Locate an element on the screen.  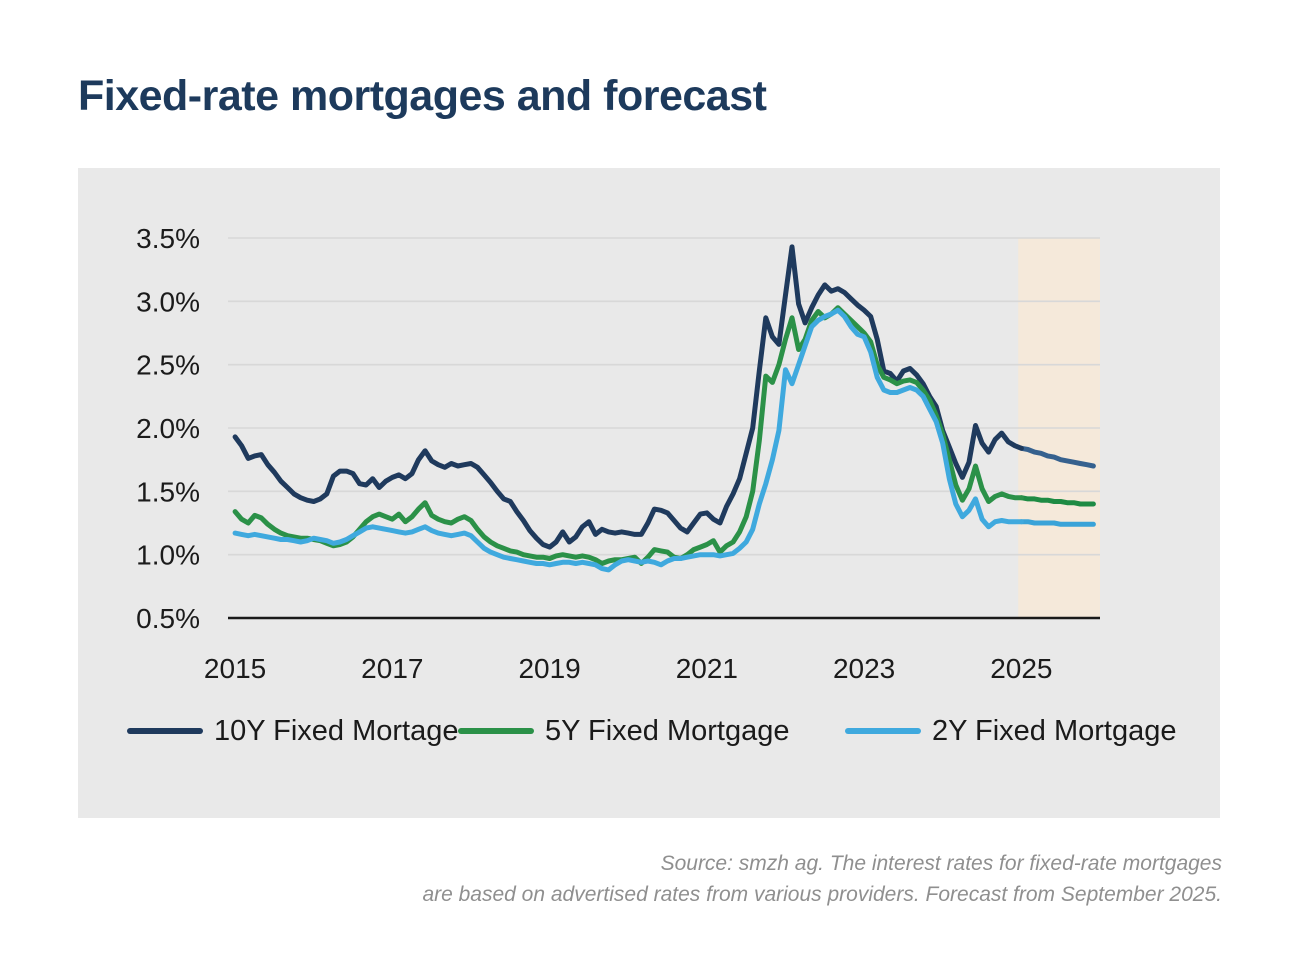
y-axis-tick-label: 3.0% is located at coordinates (168, 301).